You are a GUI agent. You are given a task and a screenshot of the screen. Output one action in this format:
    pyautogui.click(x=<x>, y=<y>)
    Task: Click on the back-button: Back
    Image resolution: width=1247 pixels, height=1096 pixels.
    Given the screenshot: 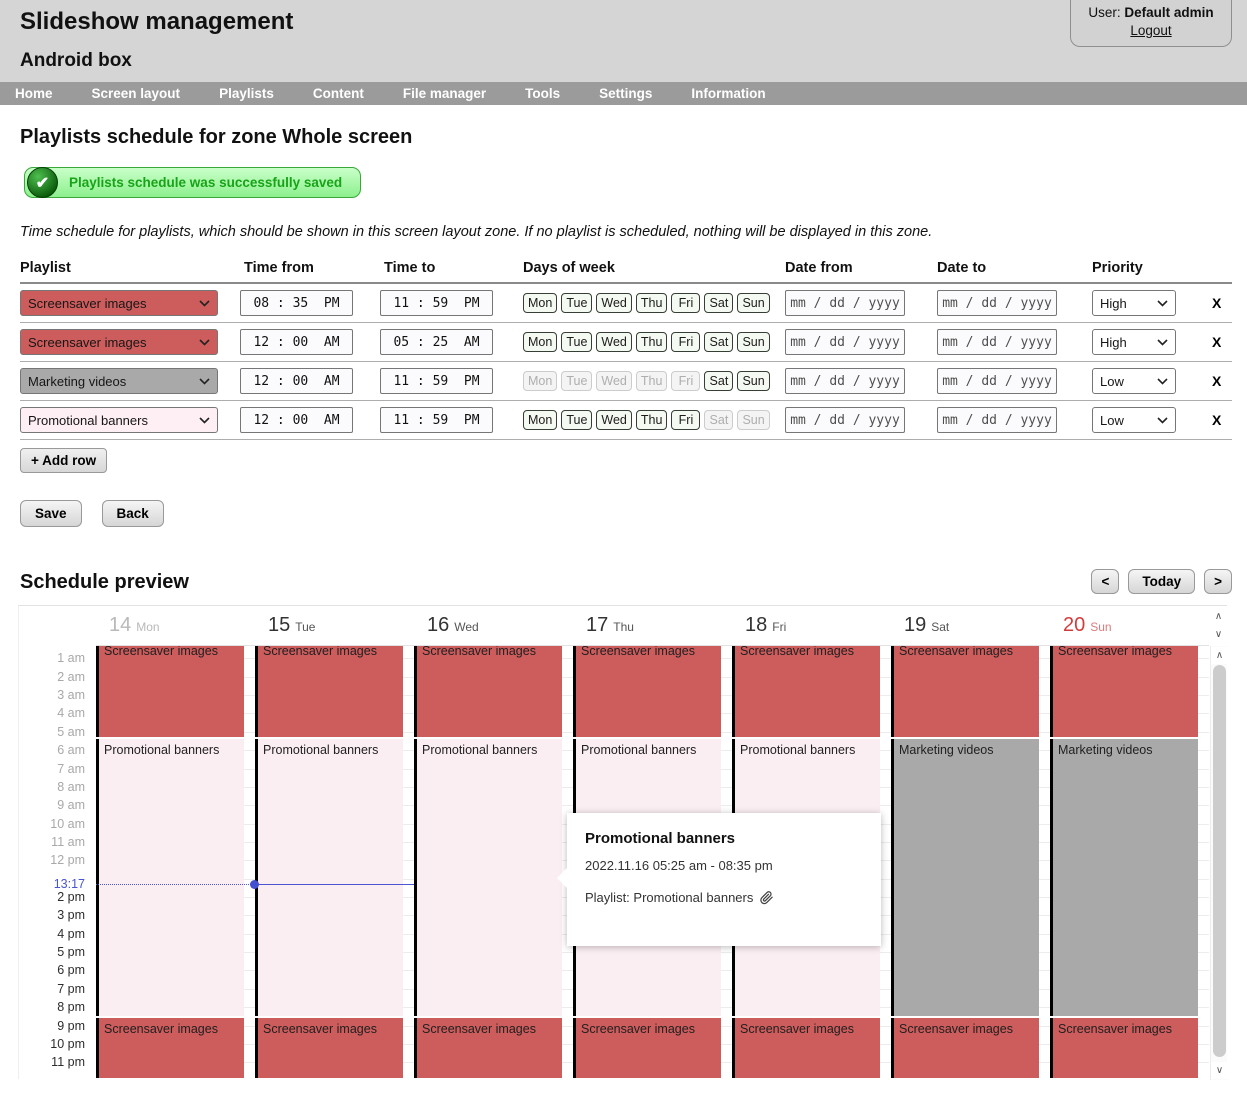 What is the action you would take?
    pyautogui.click(x=132, y=513)
    